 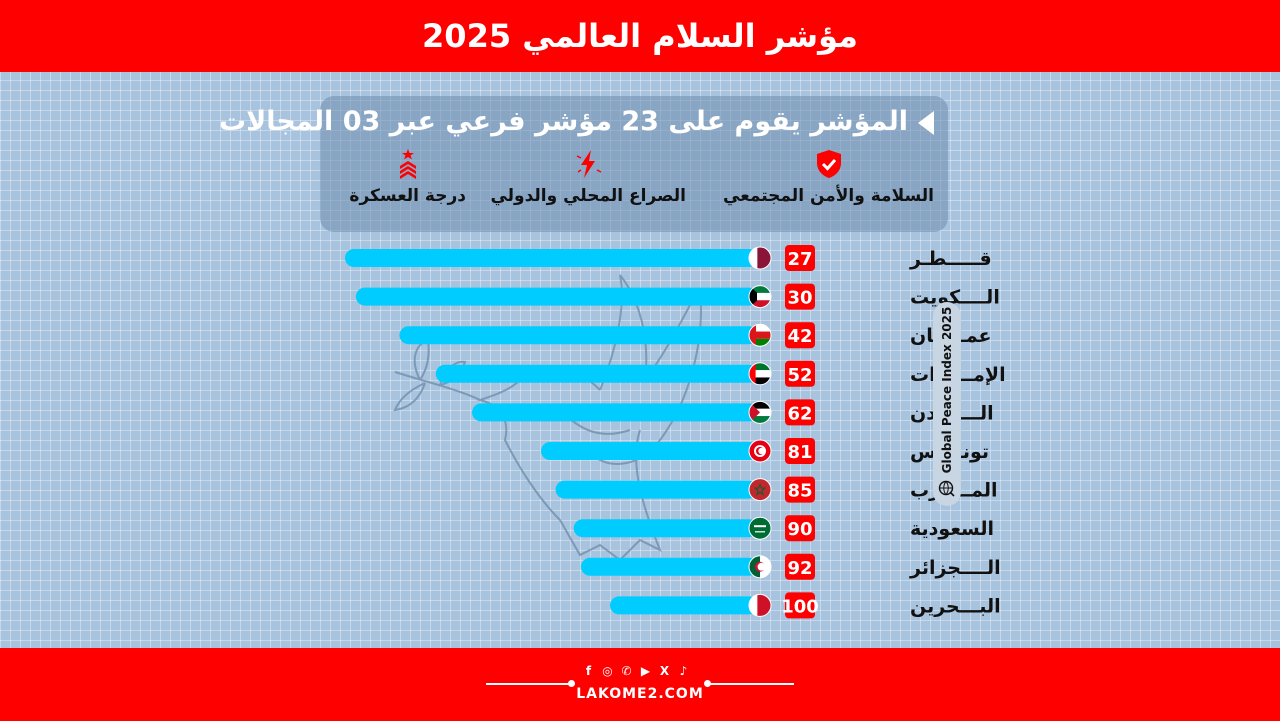 What do you see at coordinates (952, 529) in the screenshot?
I see `country-label: السعودية` at bounding box center [952, 529].